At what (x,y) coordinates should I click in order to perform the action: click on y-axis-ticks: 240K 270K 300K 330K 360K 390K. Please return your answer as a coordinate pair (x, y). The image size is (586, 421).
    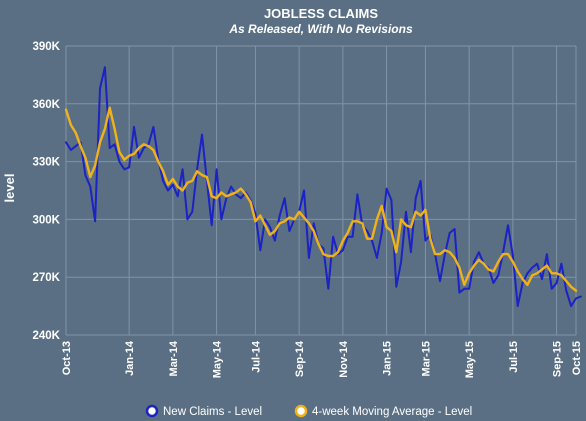
    Looking at the image, I should click on (47, 191).